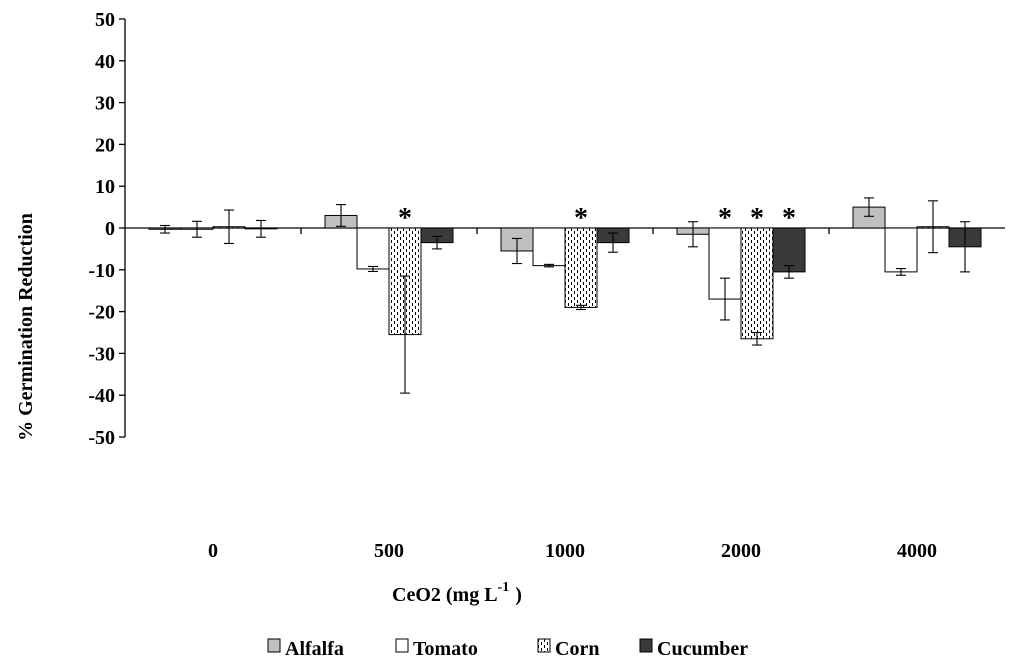 The width and height of the screenshot is (1019, 664). What do you see at coordinates (577, 649) in the screenshot?
I see `legend-label: Corn` at bounding box center [577, 649].